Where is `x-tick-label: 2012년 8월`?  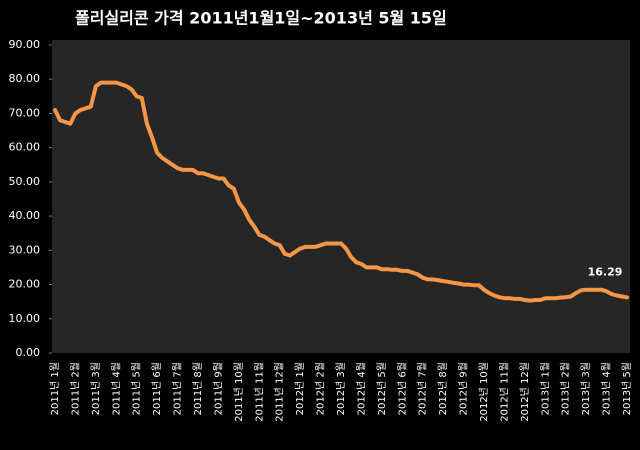
x-tick-label: 2012년 8월 is located at coordinates (443, 388).